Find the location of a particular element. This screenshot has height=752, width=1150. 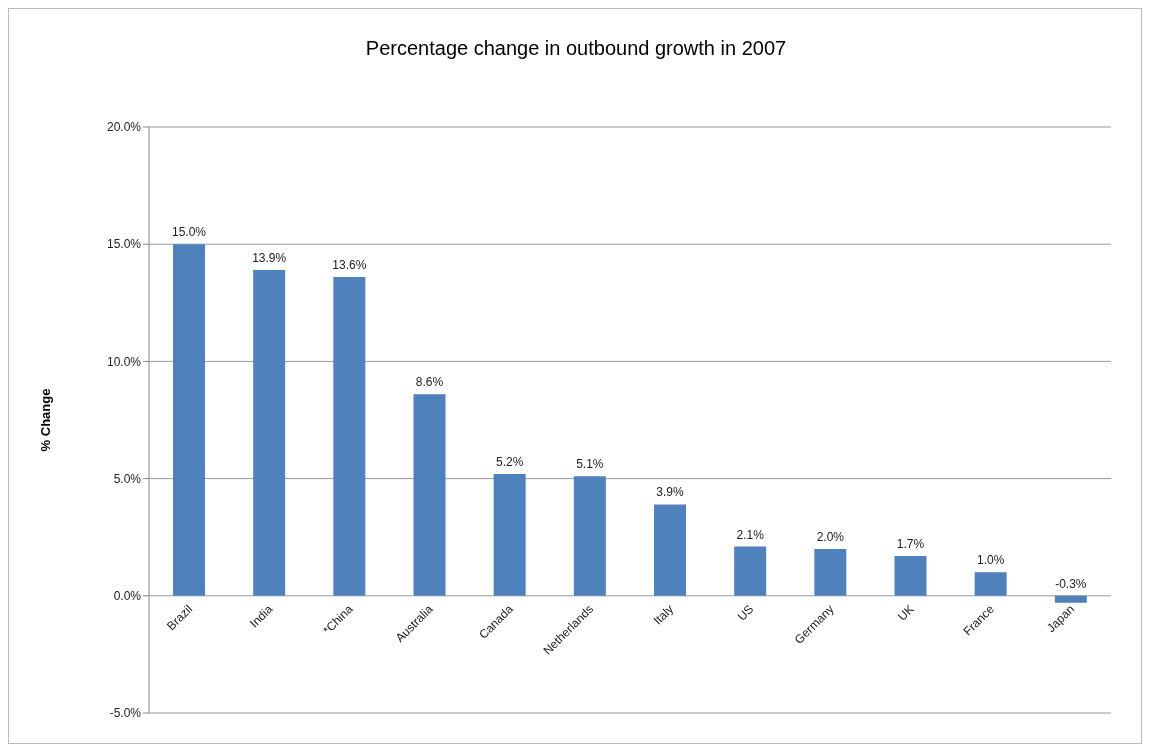

data-label: 8.6% is located at coordinates (429, 382).